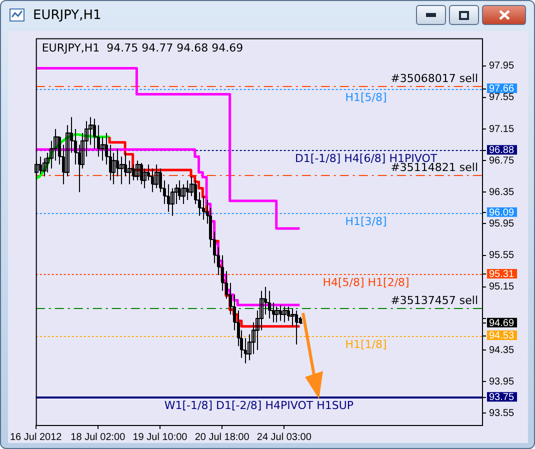 The height and width of the screenshot is (449, 535). Describe the element at coordinates (434, 167) in the screenshot. I see `ref-line-label: #35114821 sell` at that location.